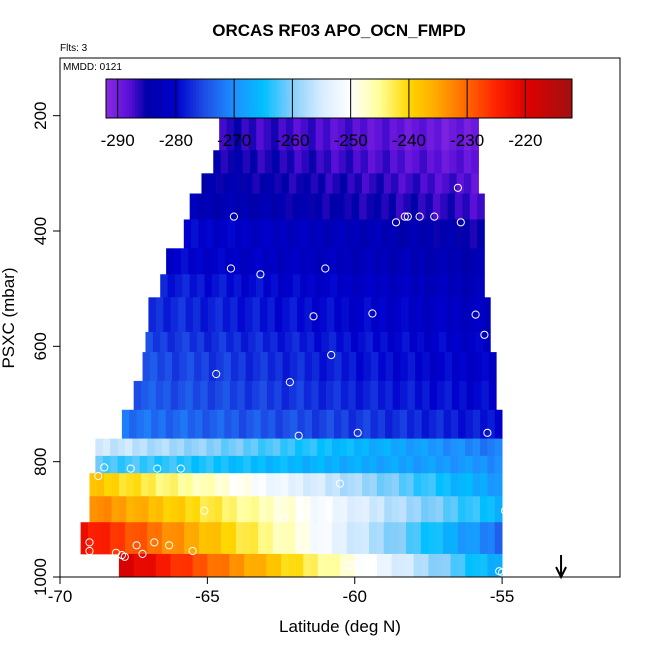 Image resolution: width=650 pixels, height=650 pixels. I want to click on y-axis-label: PSXC (mbar), so click(9, 317).